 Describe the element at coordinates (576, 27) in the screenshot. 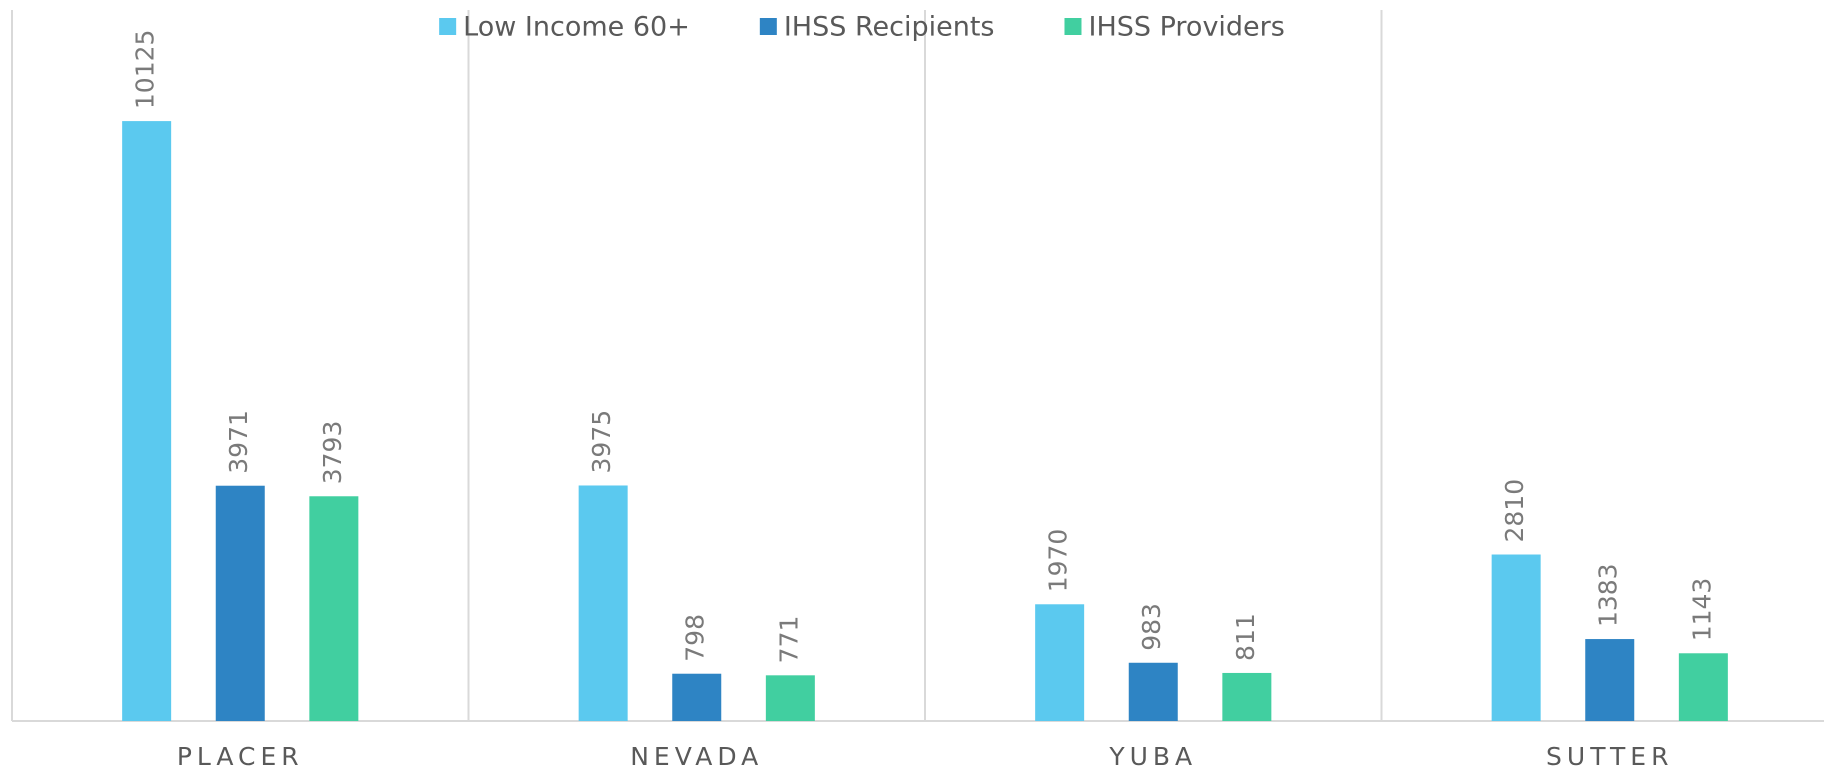

I see `legend-label: Low Income 60+` at that location.